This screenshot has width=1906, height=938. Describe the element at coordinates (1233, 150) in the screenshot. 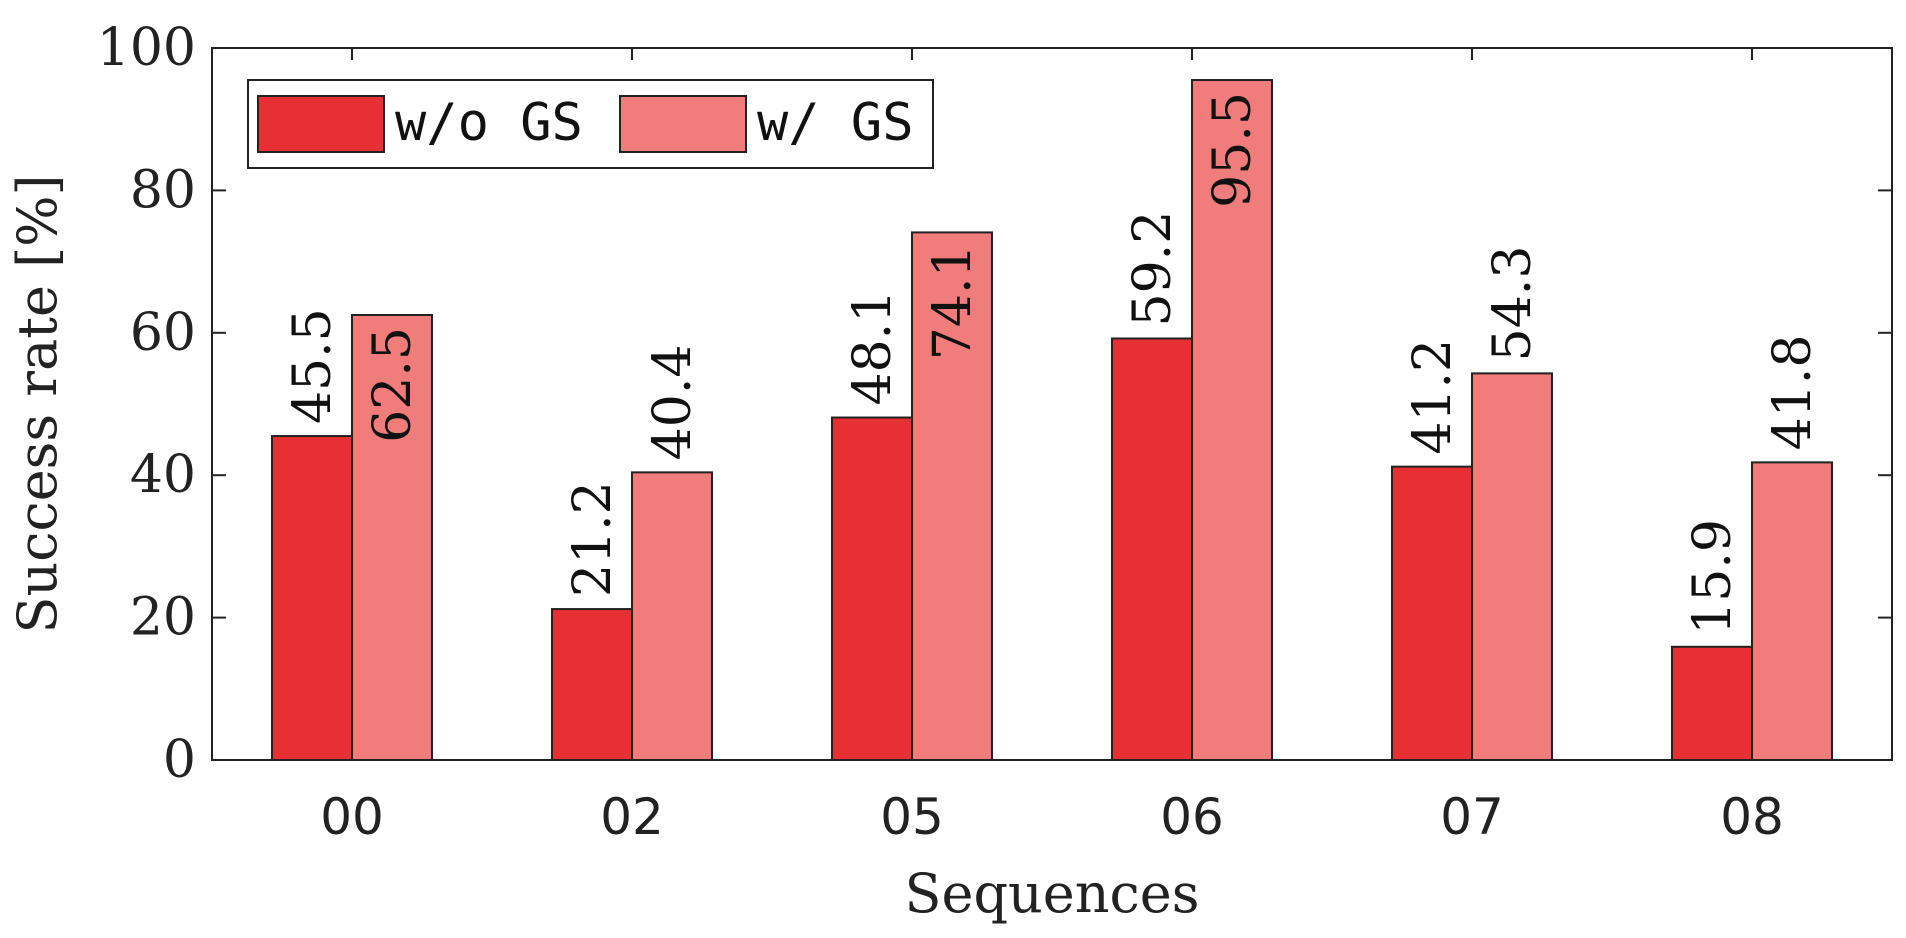

I see `bar-value-label: 95.5` at that location.